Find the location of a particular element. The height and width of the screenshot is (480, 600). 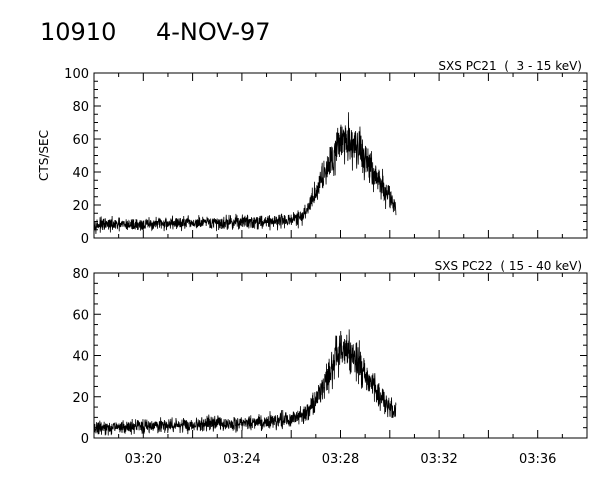

x-tick-label: 03:24 is located at coordinates (241, 459).